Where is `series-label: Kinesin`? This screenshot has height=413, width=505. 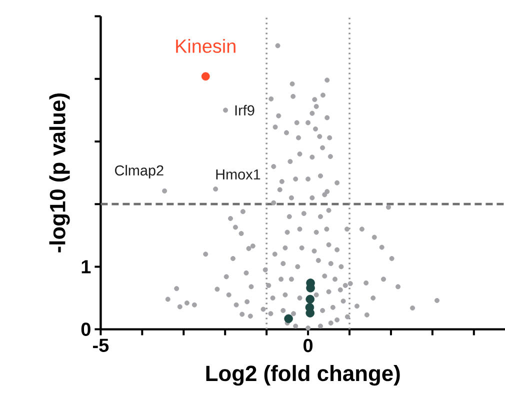
series-label: Kinesin is located at coordinates (206, 45).